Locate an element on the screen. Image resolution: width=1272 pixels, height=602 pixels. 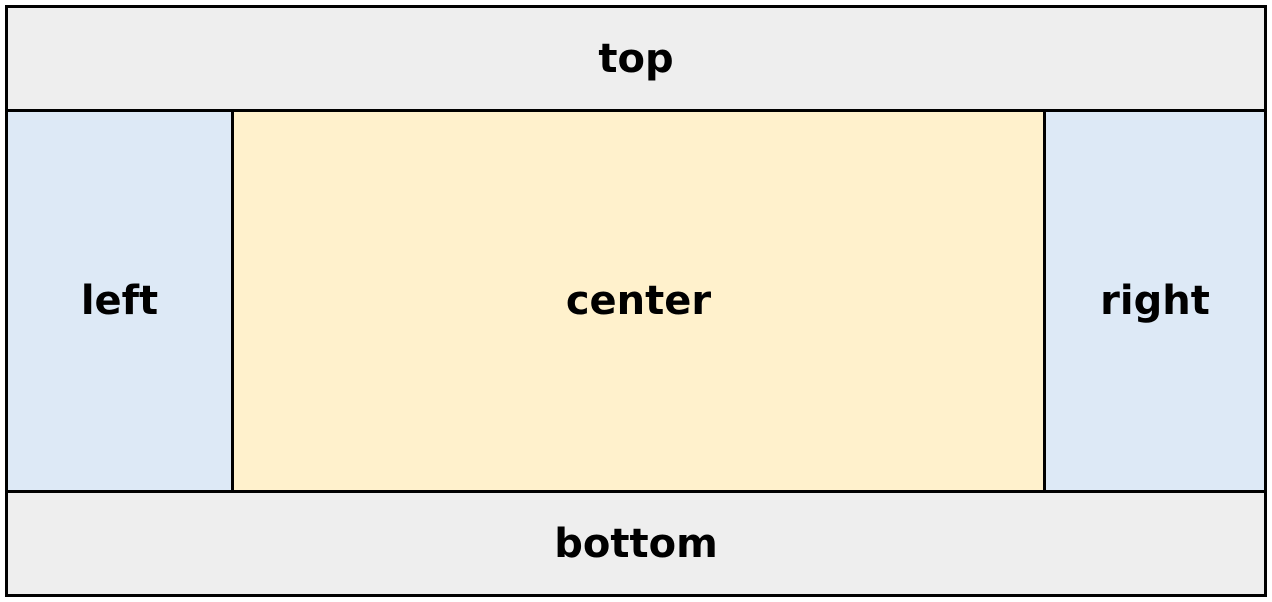
top-region-label: top is located at coordinates (636, 58).